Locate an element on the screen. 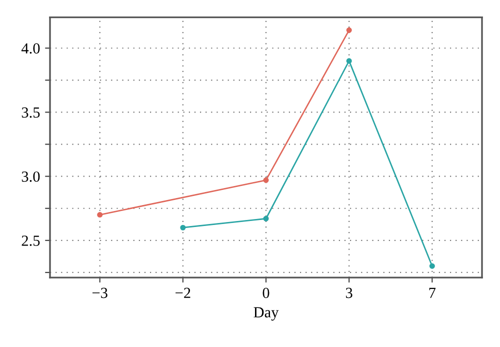 This screenshot has width=500, height=347. x-tick-label: 3 is located at coordinates (349, 293).